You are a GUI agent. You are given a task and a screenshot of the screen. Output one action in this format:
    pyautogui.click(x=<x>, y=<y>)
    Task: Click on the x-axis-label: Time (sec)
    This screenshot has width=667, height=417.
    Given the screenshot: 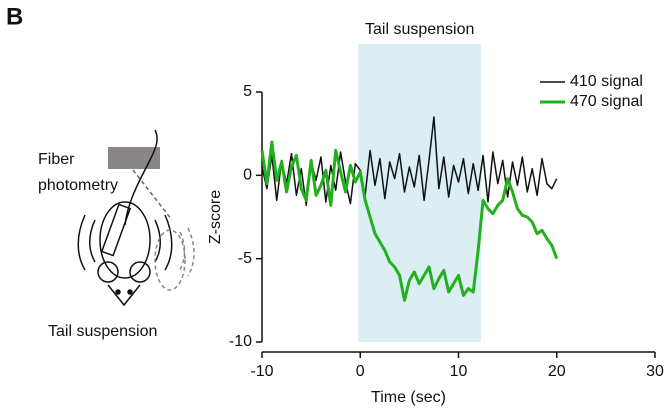 What is the action you would take?
    pyautogui.click(x=408, y=397)
    